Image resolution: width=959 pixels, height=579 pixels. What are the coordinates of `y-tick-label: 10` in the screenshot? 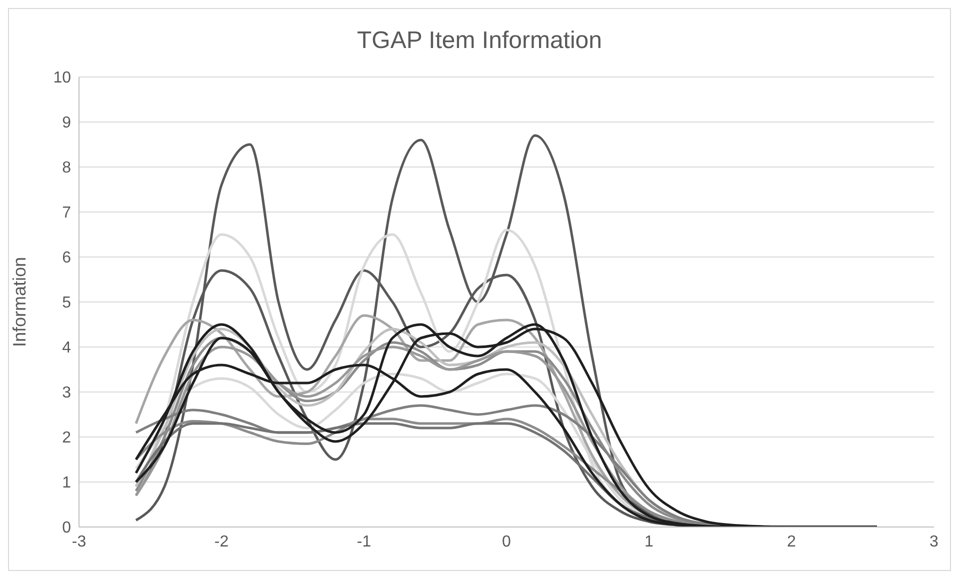 It's located at (62, 78).